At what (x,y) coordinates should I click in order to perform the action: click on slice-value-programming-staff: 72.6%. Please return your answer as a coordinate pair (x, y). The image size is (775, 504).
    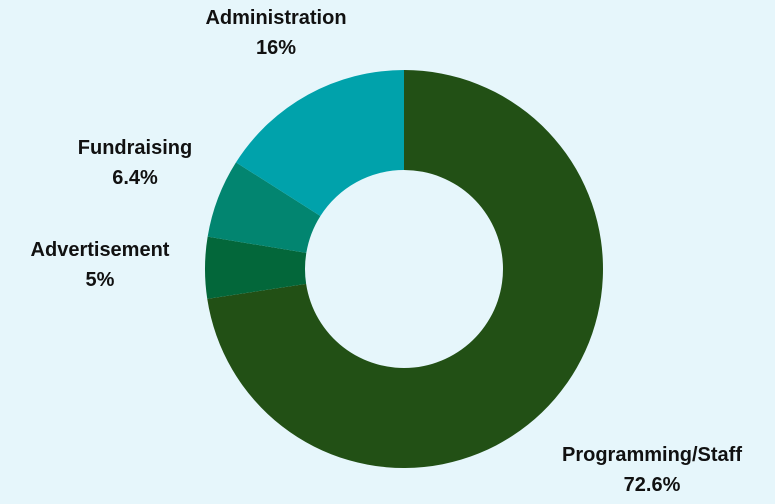
    Looking at the image, I should click on (652, 485).